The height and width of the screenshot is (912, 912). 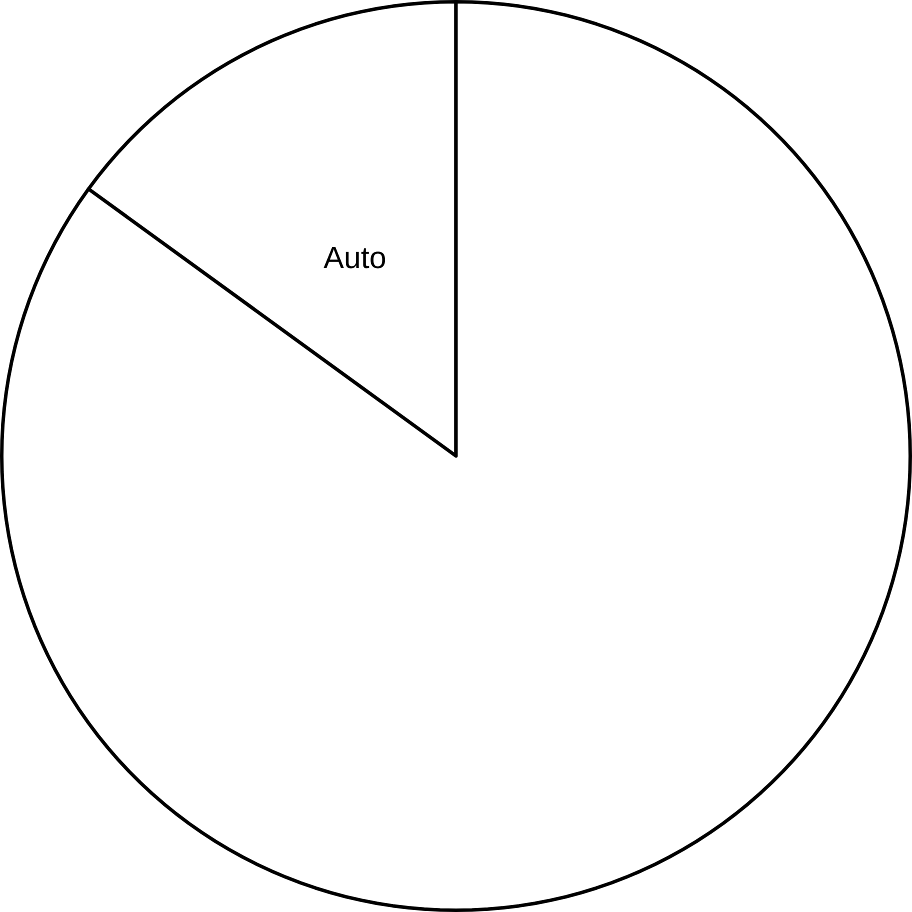 What do you see at coordinates (355, 257) in the screenshot?
I see `slice-label: Auto` at bounding box center [355, 257].